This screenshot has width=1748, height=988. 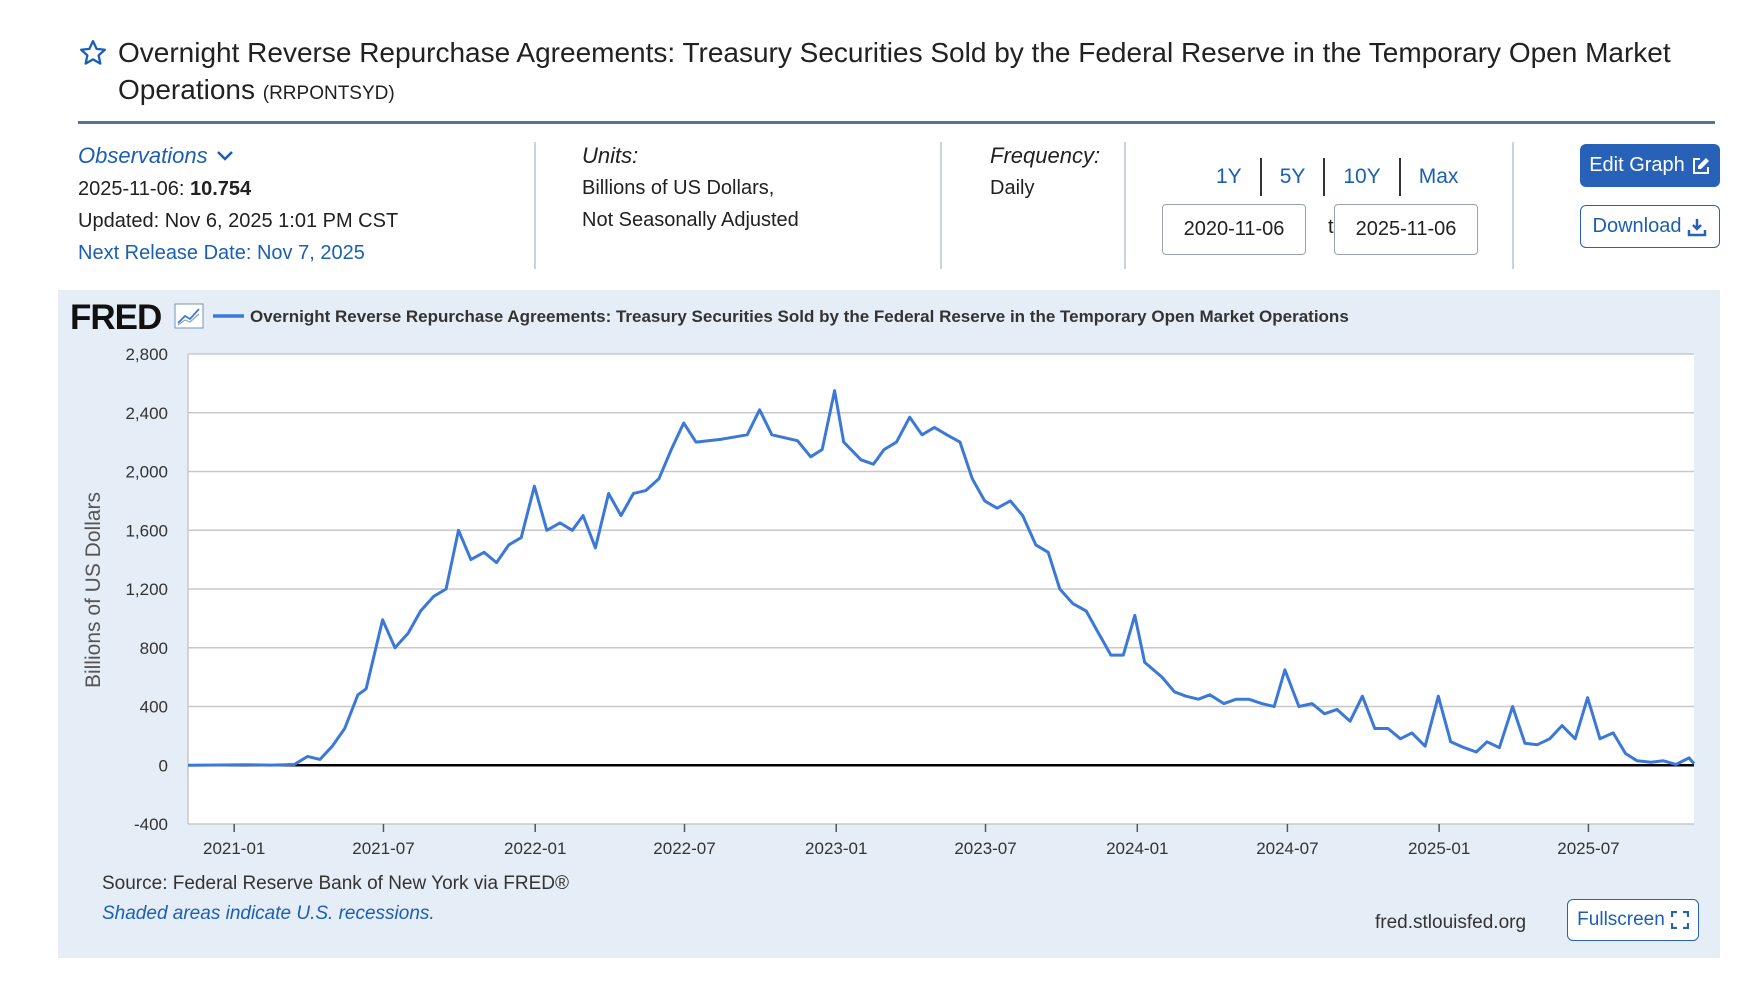 I want to click on x-tick-label: 2025-07, so click(x=1588, y=848).